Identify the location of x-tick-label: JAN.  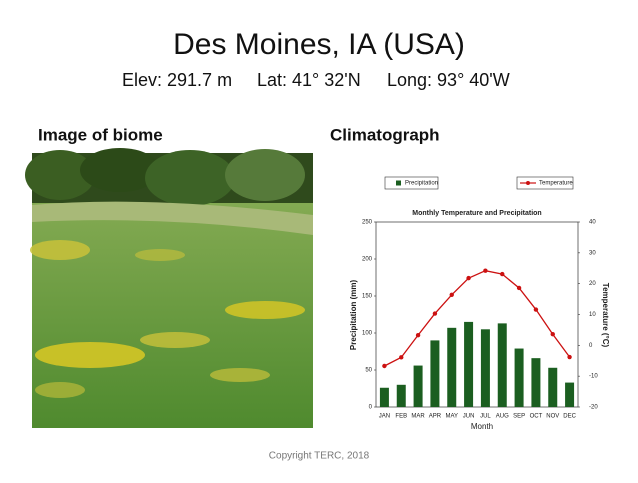
(384, 417).